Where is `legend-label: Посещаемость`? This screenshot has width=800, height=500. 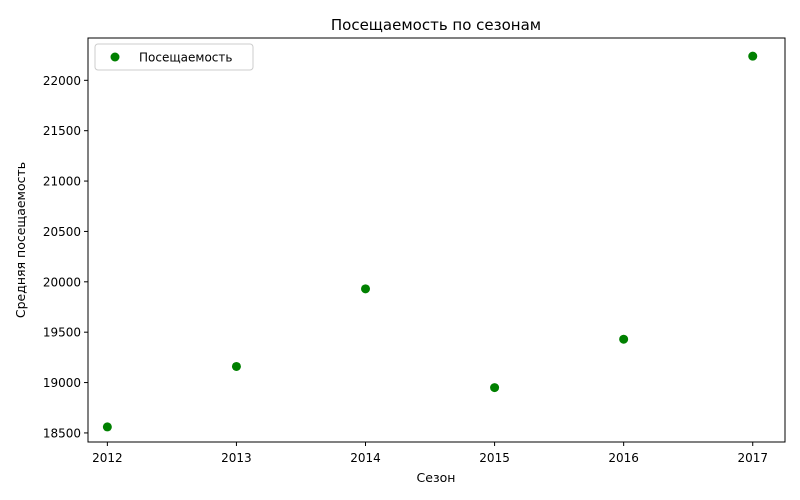 legend-label: Посещаемость is located at coordinates (185, 58).